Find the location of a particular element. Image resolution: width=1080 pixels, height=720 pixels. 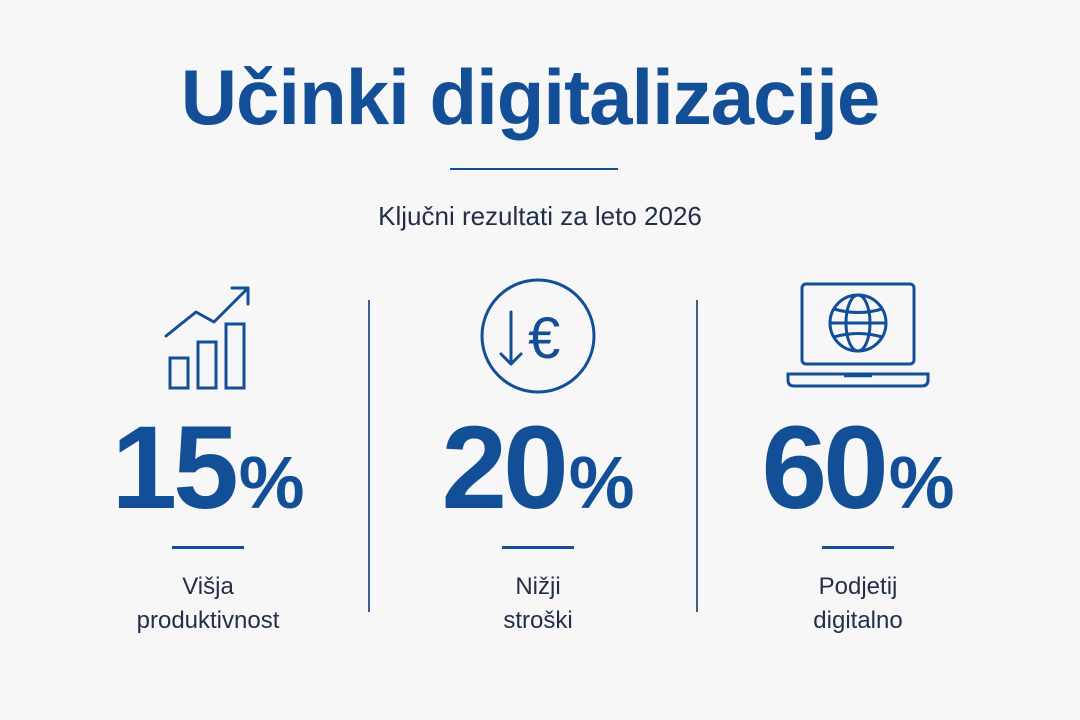

euro-decrease-icon: € is located at coordinates (538, 342).